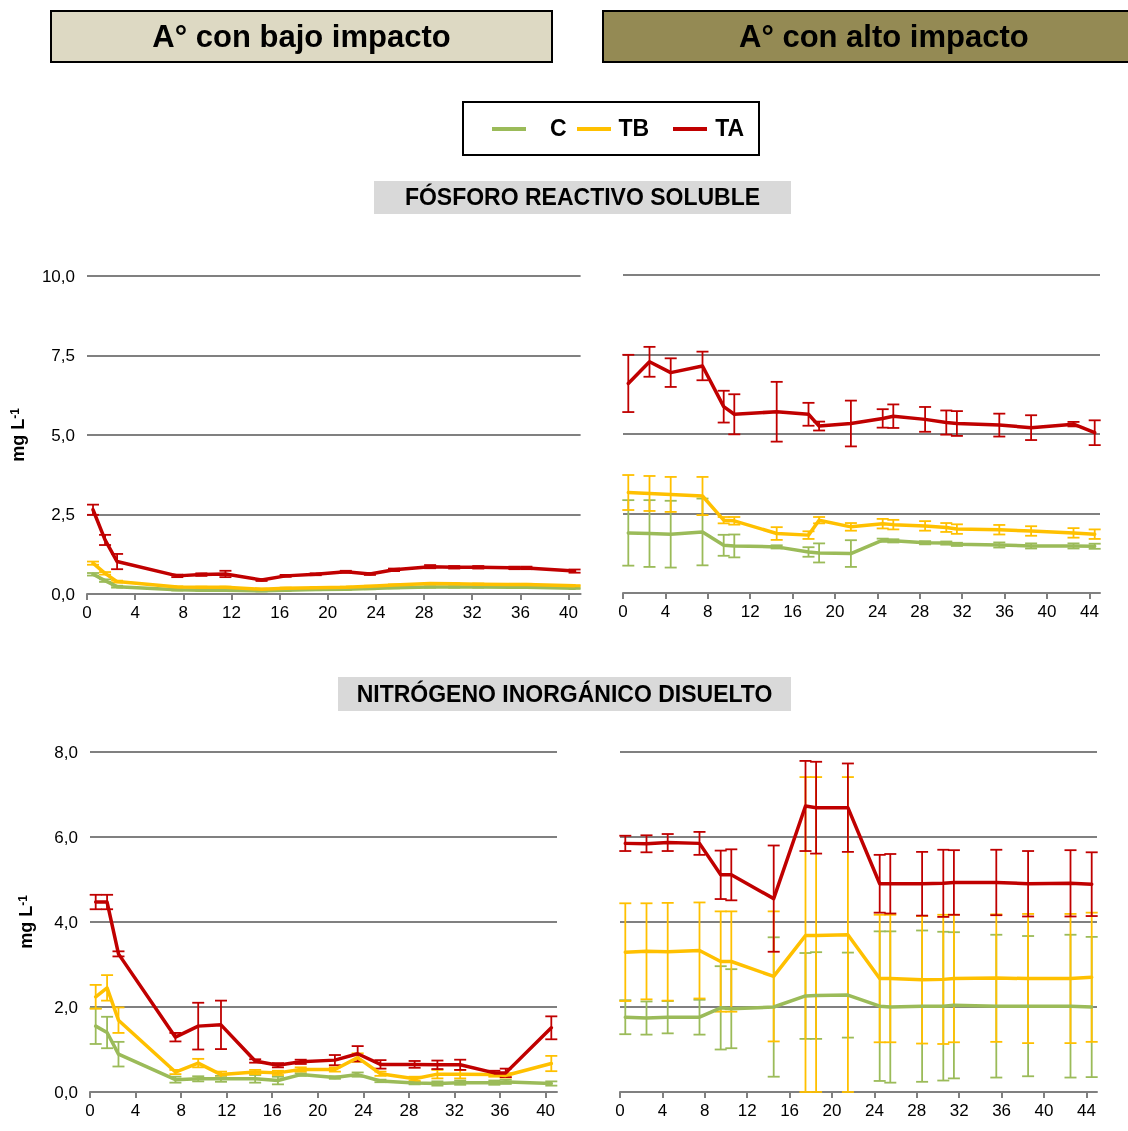 Image resolution: width=1128 pixels, height=1131 pixels. Describe the element at coordinates (884, 36) in the screenshot. I see `chart-title: A° con alto impacto` at that location.